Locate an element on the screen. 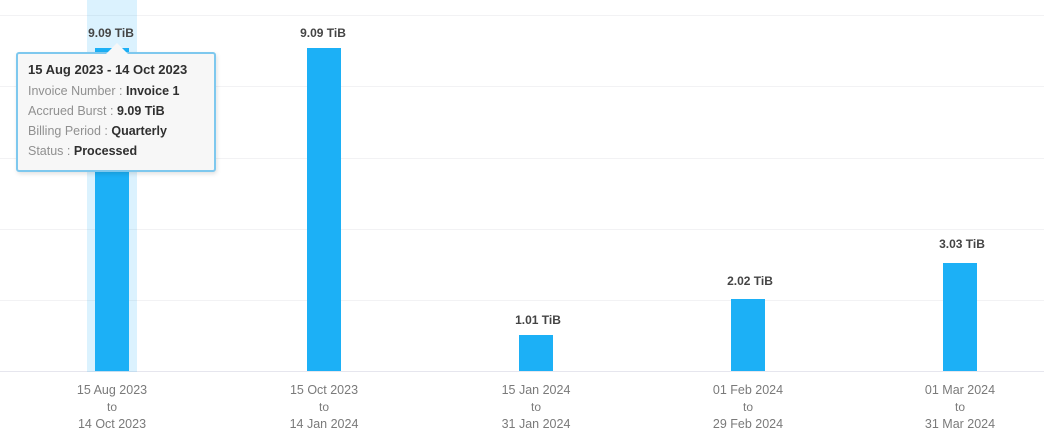  tooltip-label: Invoice Number : is located at coordinates (77, 91).